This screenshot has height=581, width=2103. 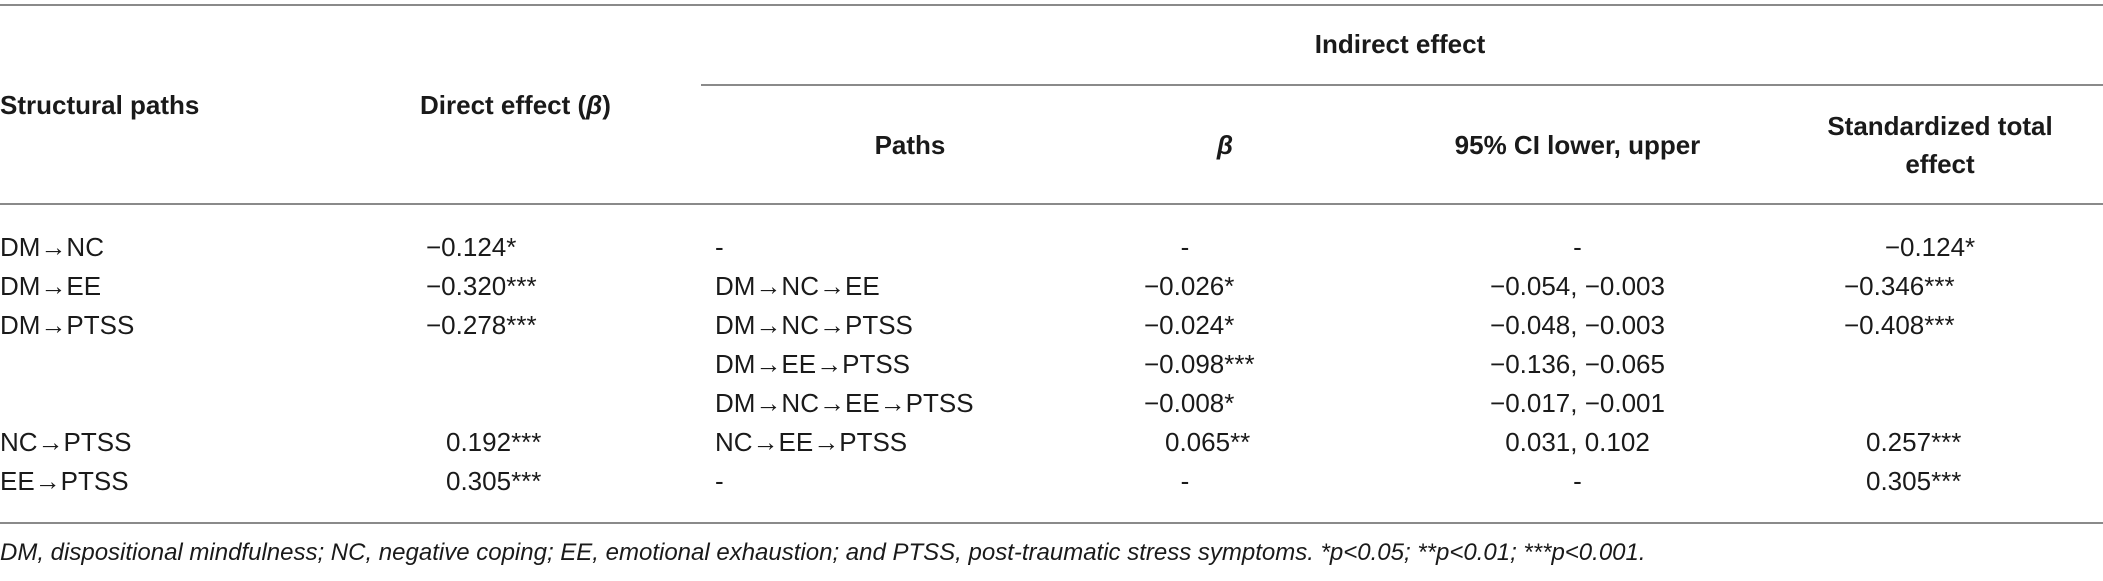 What do you see at coordinates (1930, 247) in the screenshot?
I see `row-1-total: −0.124*` at bounding box center [1930, 247].